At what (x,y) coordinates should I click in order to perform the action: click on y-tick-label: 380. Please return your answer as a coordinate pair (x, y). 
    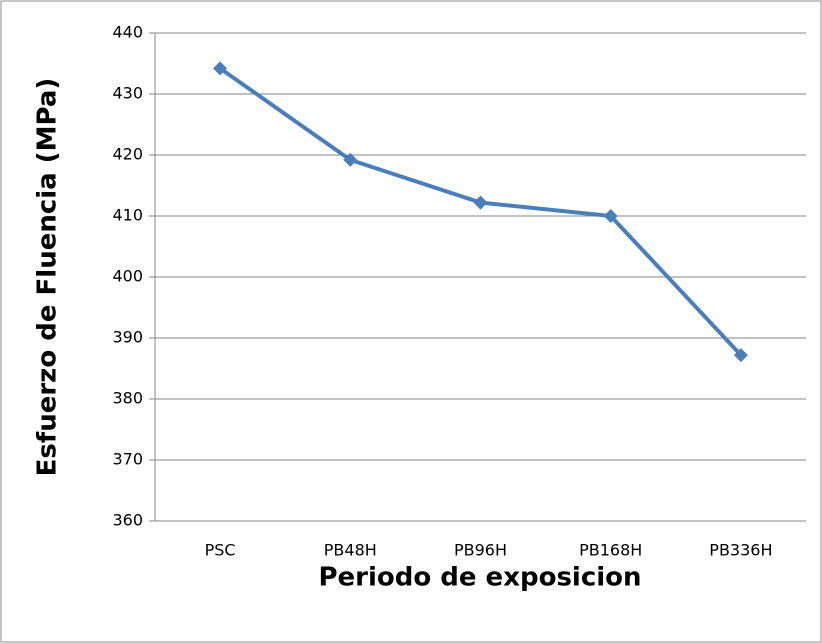
    Looking at the image, I should click on (127, 398).